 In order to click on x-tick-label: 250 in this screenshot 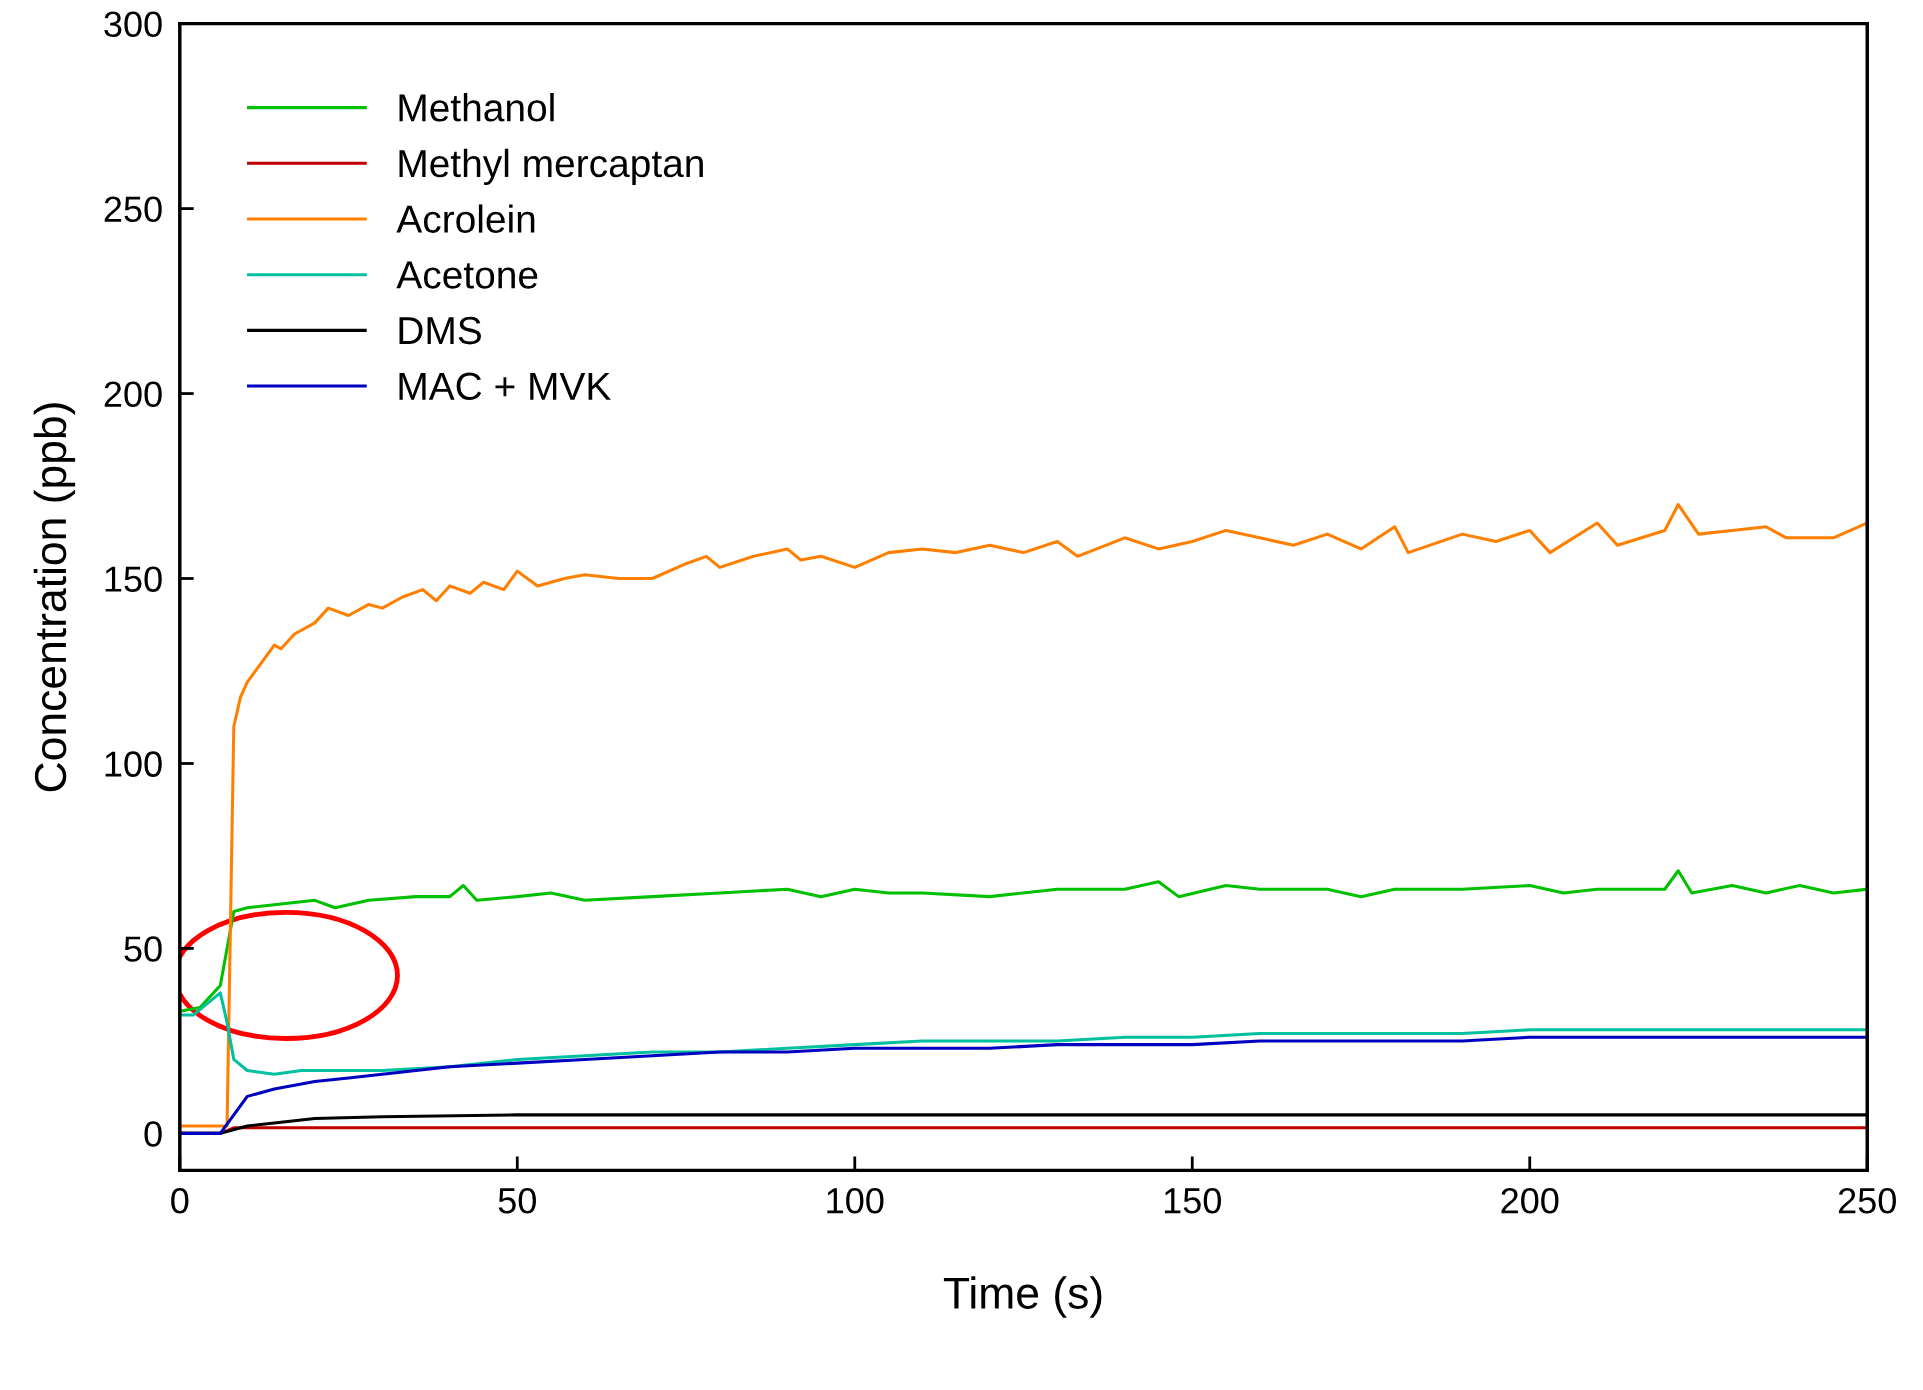, I will do `click(1867, 1201)`.